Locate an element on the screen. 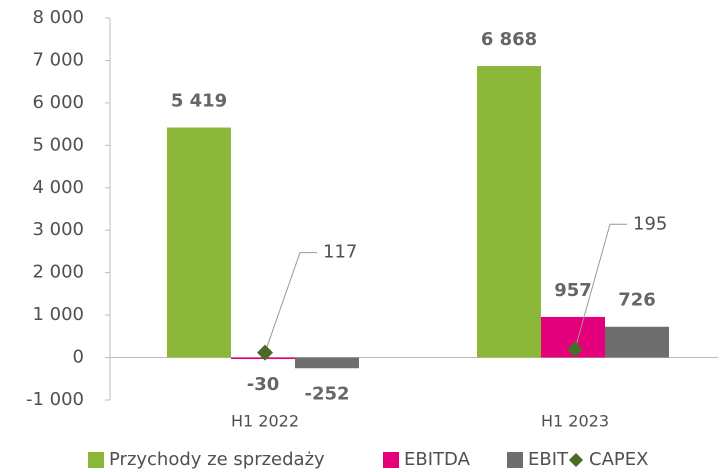  y-tick-label: 5 000 is located at coordinates (58, 144).